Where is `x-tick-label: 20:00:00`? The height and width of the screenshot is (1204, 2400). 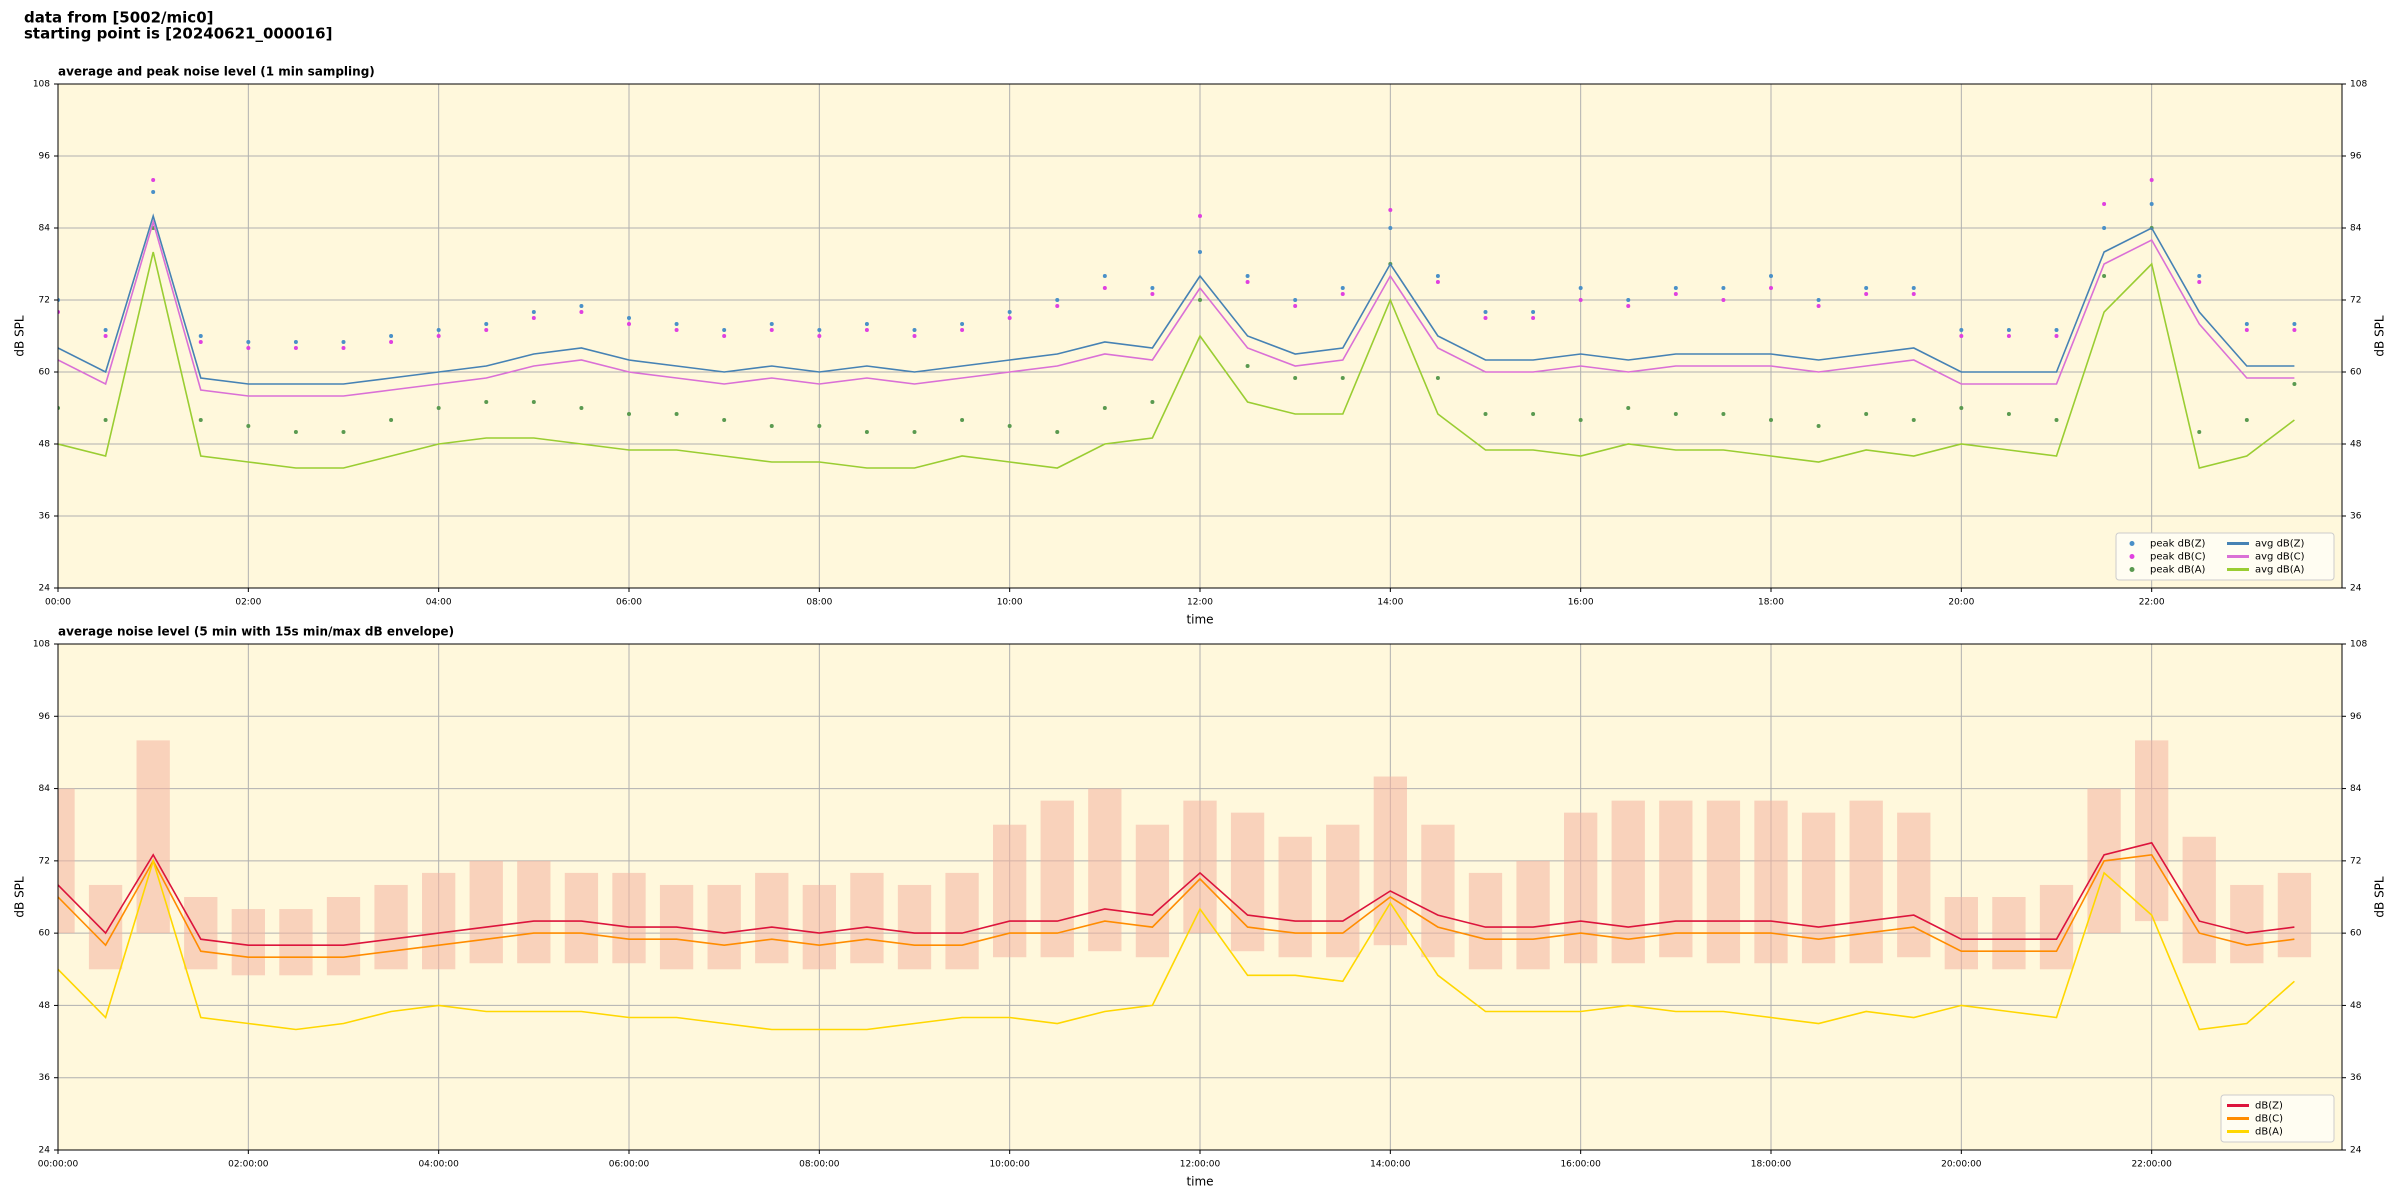 x-tick-label: 20:00:00 is located at coordinates (1961, 1165).